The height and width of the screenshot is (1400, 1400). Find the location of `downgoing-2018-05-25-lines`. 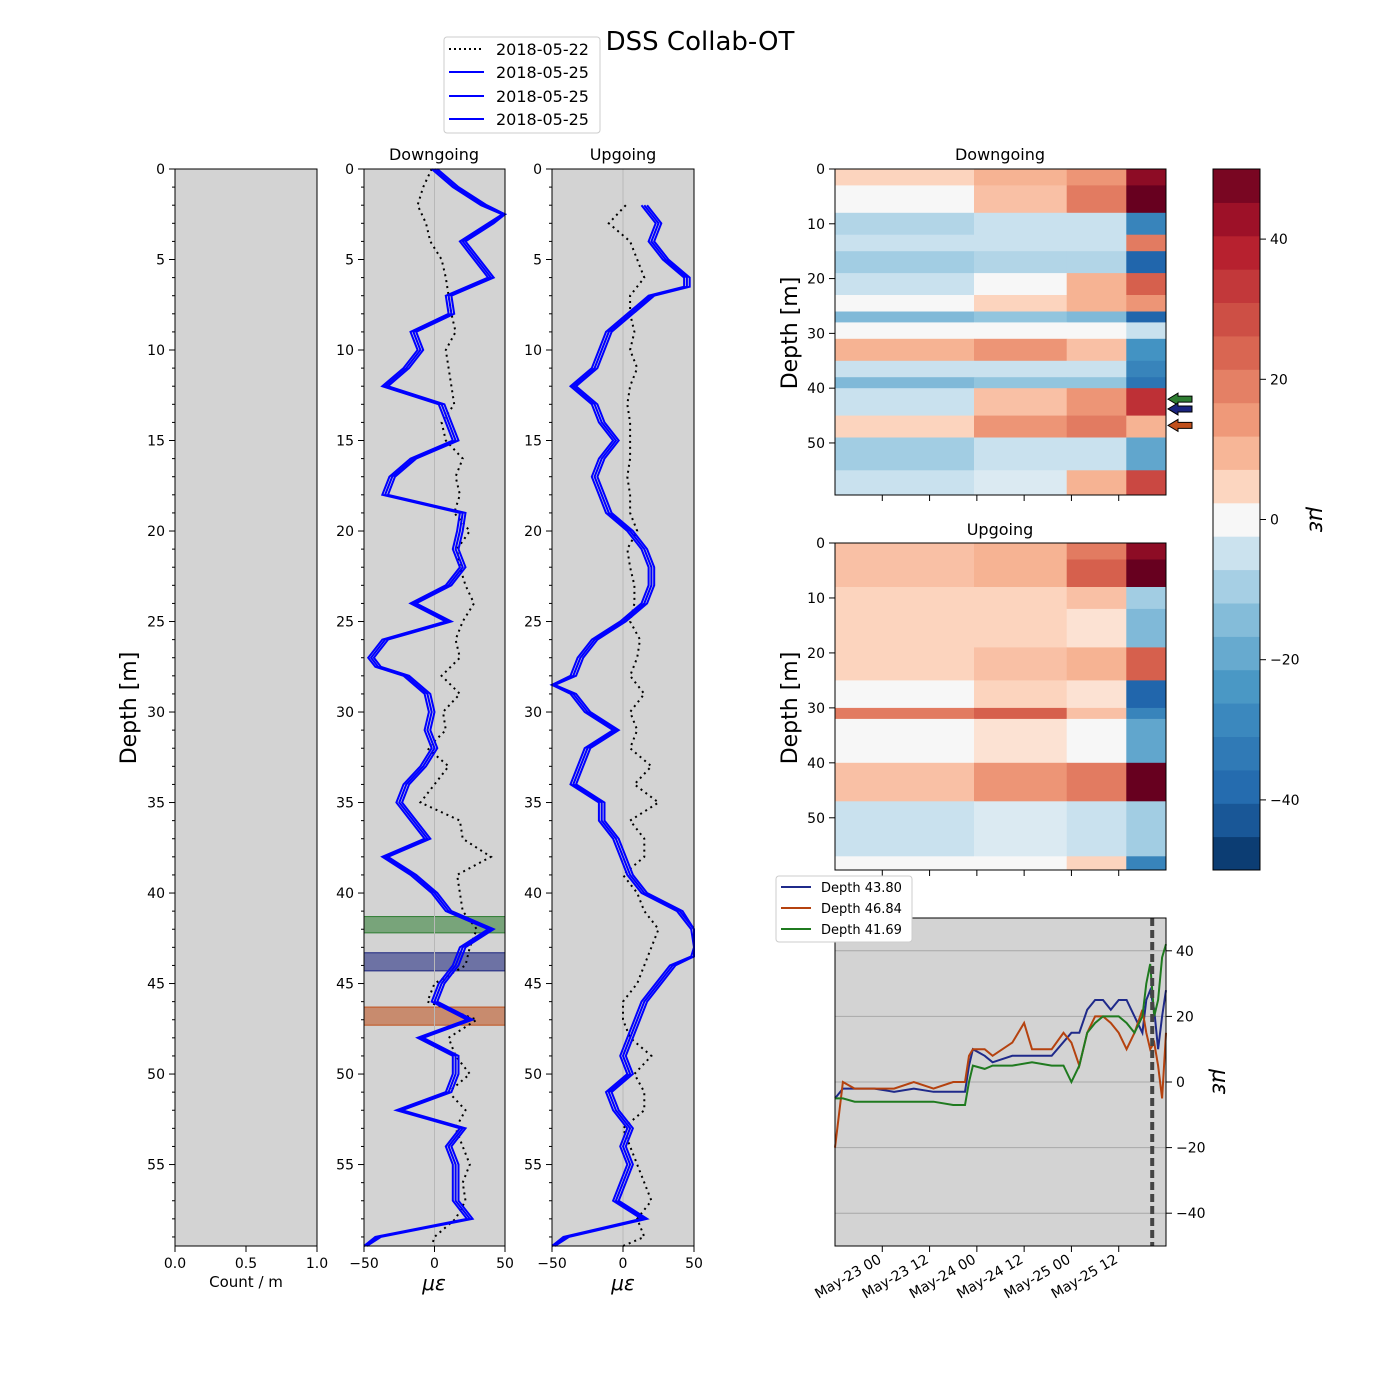

downgoing-2018-05-25-lines is located at coordinates (435, 707).